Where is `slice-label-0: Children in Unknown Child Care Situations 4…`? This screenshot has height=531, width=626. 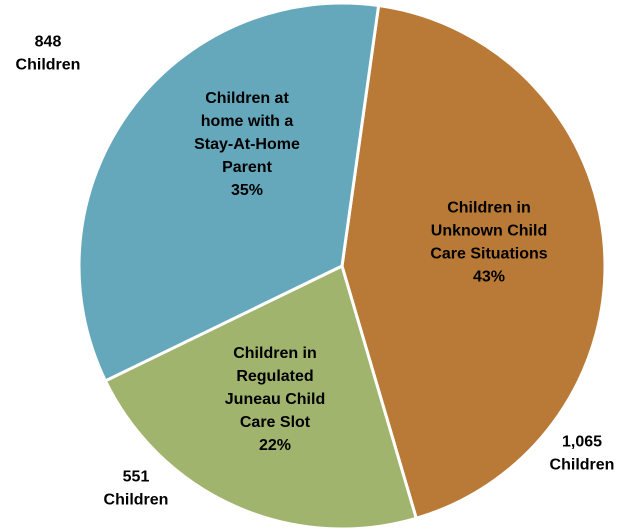 slice-label-0: Children in Unknown Child Care Situations 4… is located at coordinates (488, 243).